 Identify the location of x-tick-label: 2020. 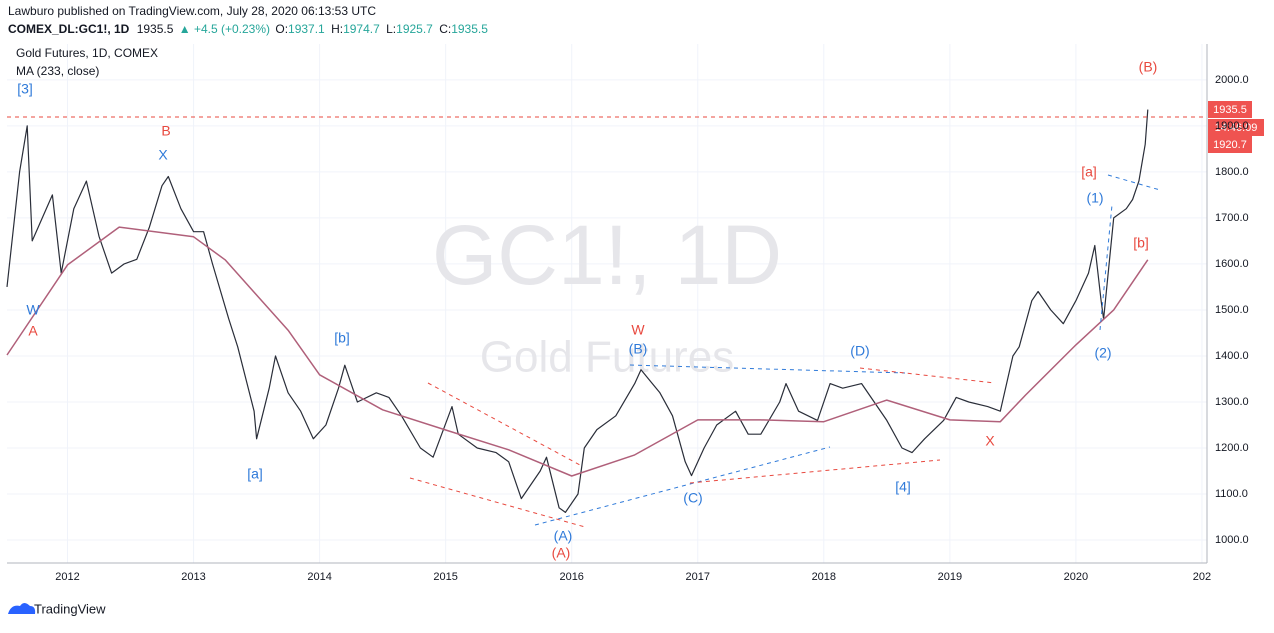
(1076, 577).